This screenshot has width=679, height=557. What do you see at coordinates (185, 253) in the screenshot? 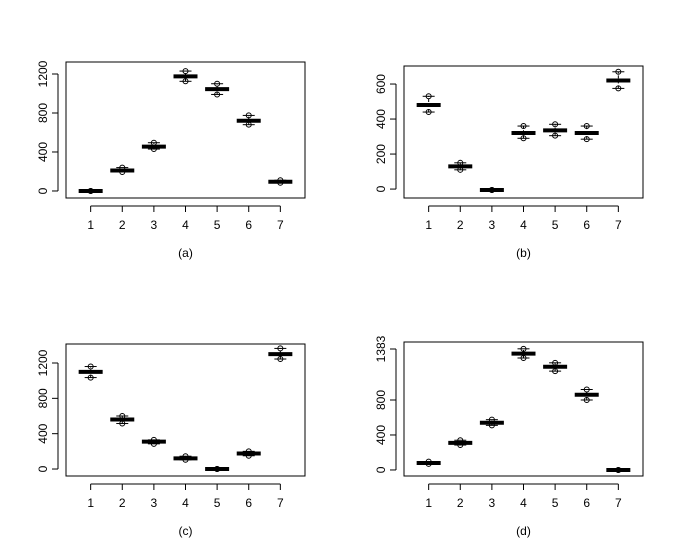
I see `caption: (a)` at bounding box center [185, 253].